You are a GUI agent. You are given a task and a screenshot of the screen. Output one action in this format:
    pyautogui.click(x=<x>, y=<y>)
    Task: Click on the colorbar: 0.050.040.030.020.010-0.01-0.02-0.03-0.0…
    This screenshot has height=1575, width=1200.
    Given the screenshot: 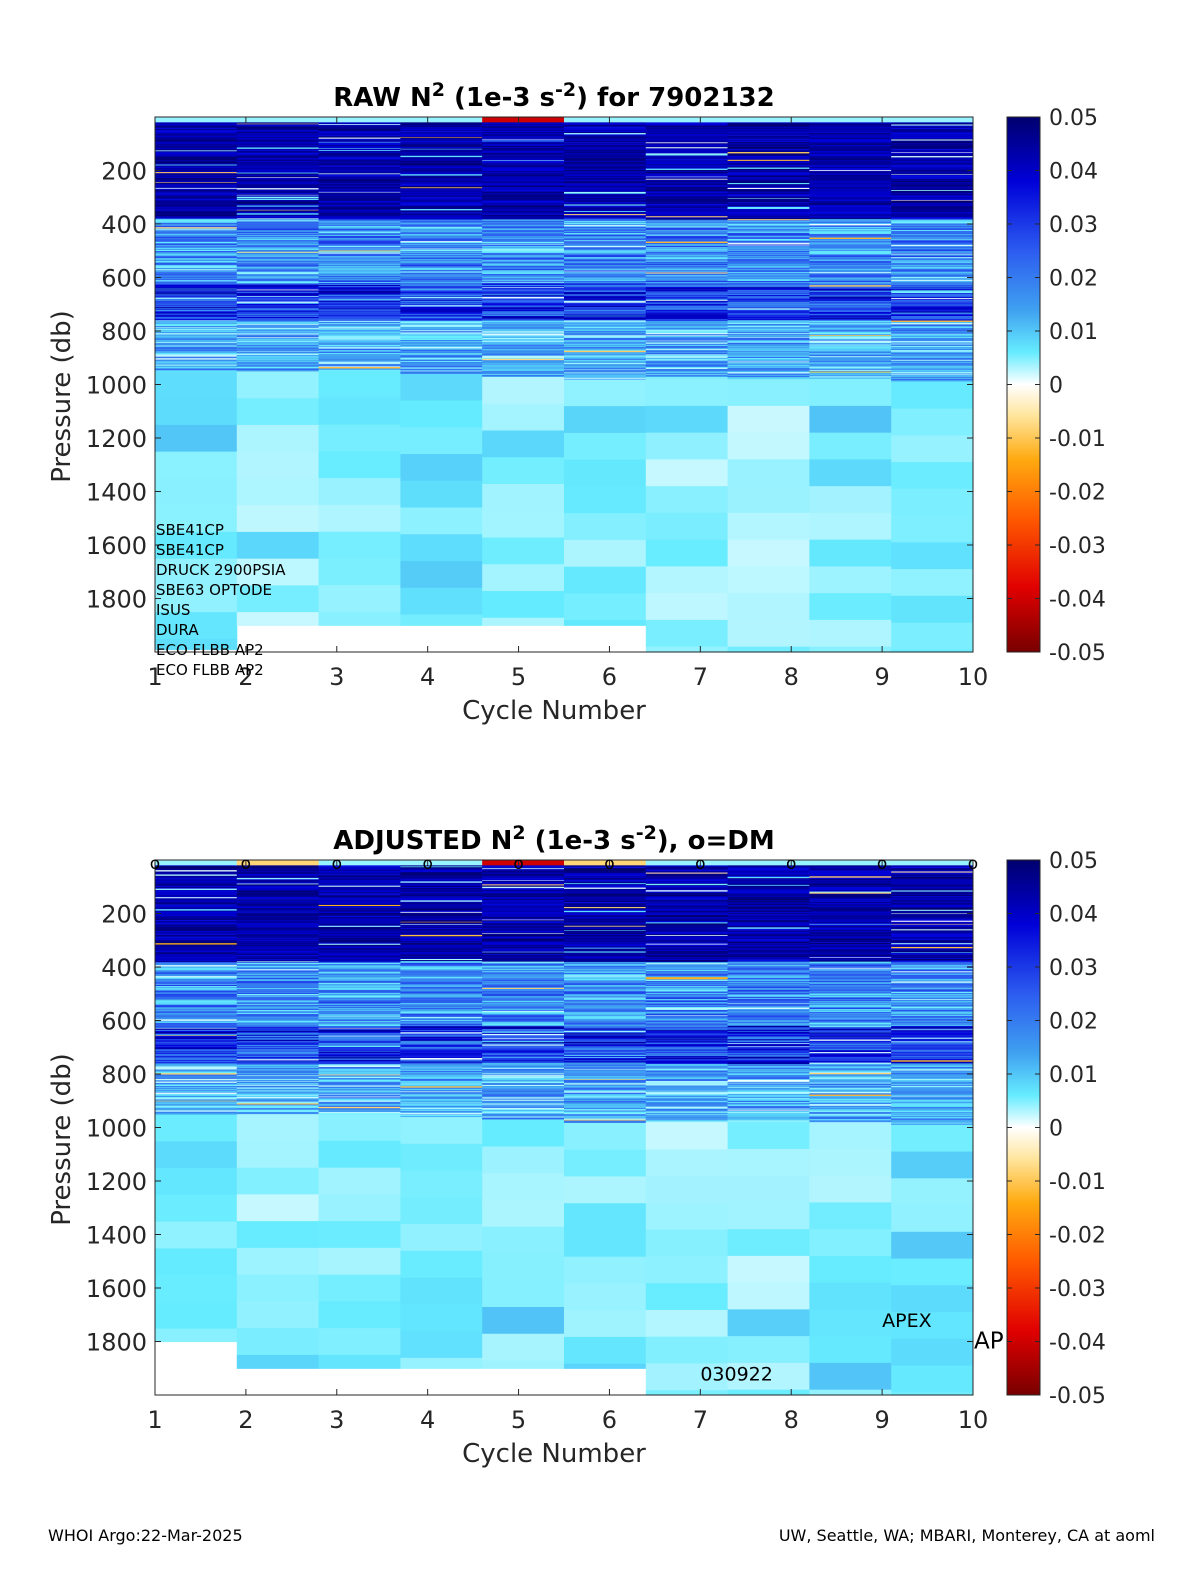 What is the action you would take?
    pyautogui.click(x=1056, y=386)
    